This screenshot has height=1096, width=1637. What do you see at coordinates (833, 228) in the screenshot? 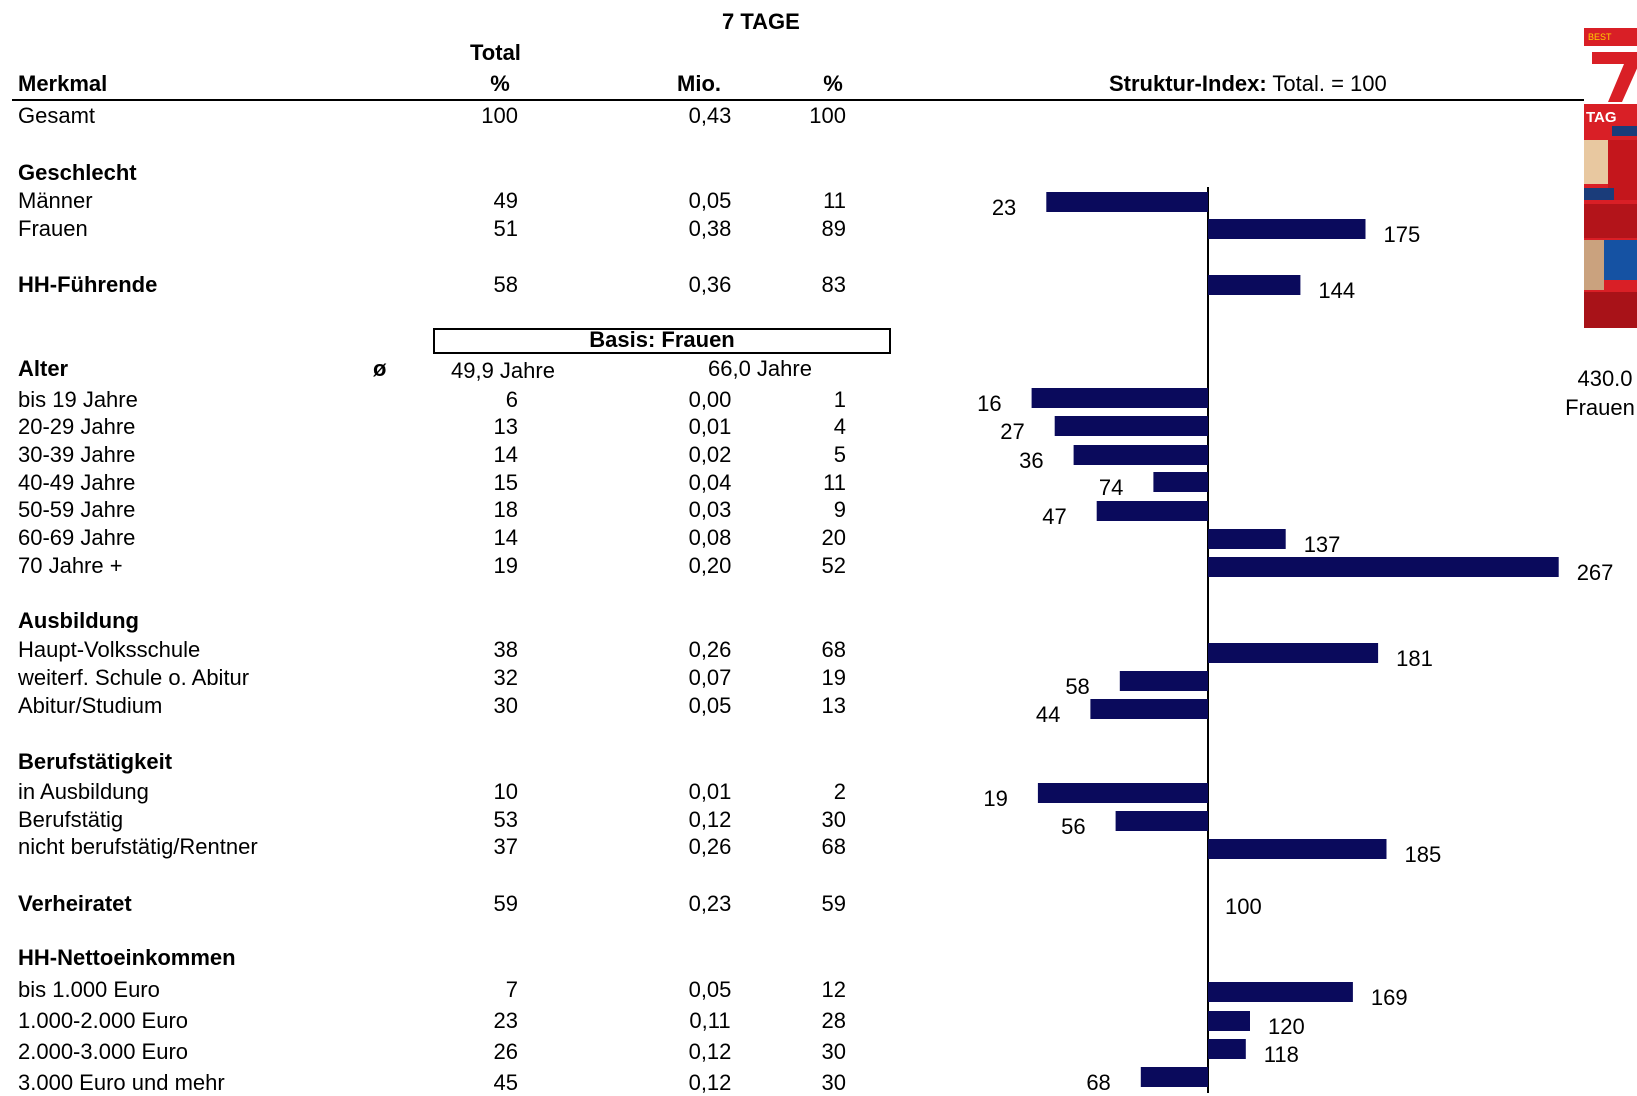
I see `row-pct: 89` at bounding box center [833, 228].